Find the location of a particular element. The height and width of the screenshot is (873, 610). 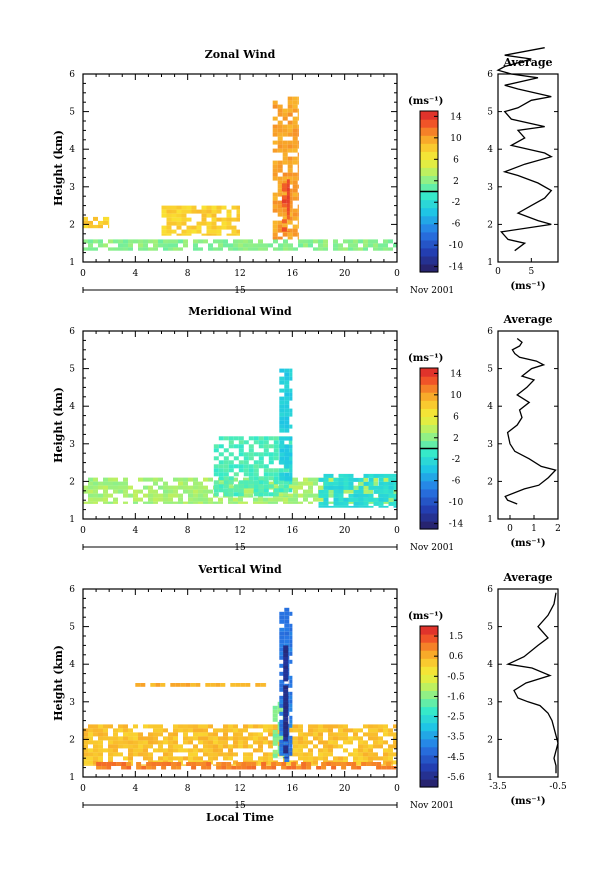

y-tick-label: 5 is located at coordinates (72, 370).